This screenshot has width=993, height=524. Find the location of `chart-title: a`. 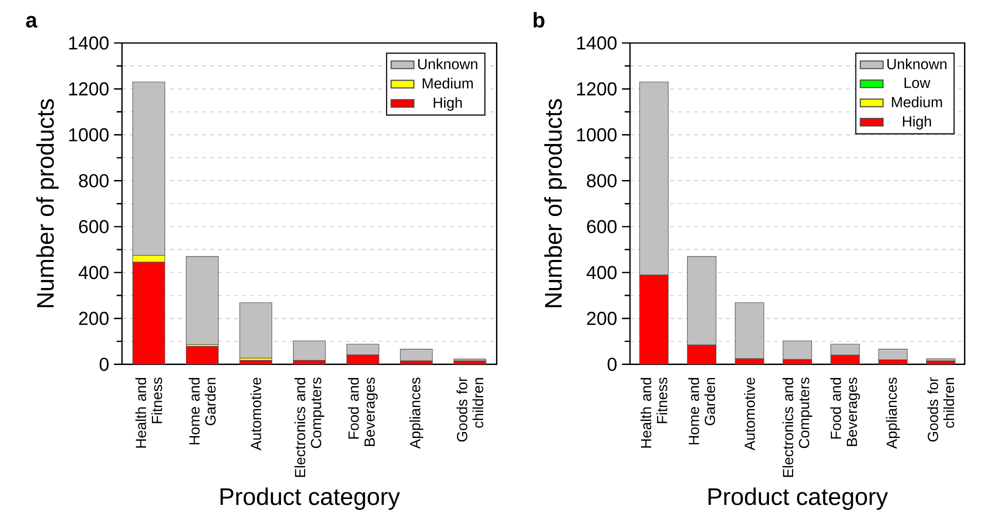

chart-title: a is located at coordinates (32, 22).